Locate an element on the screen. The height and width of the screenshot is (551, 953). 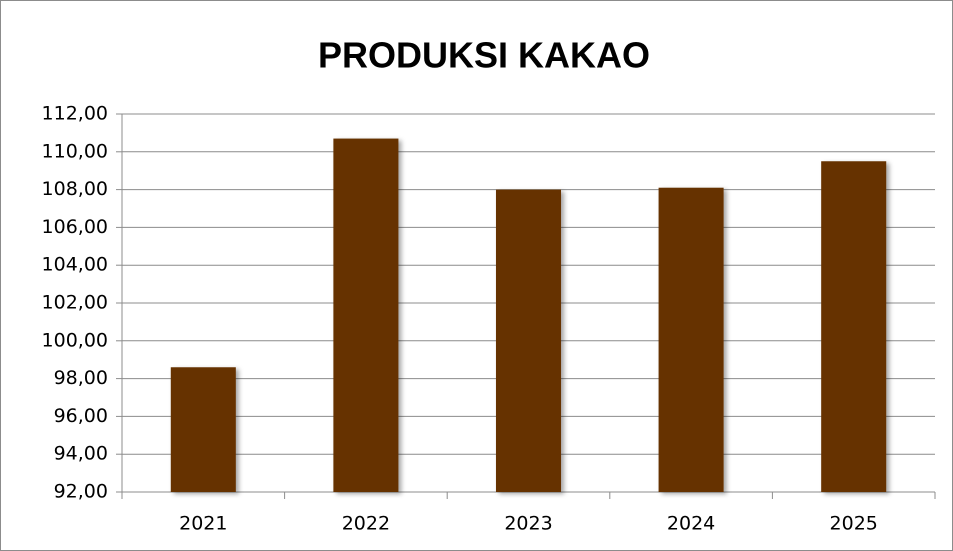
y-tick-label: 100,00 is located at coordinates (75, 340).